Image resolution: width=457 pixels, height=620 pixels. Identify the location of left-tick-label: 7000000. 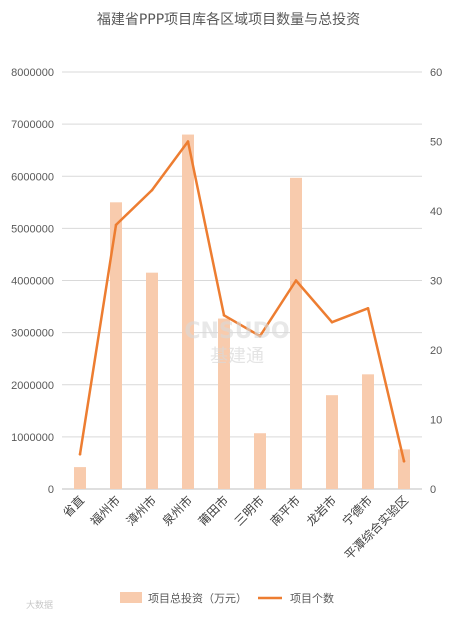
(32, 125).